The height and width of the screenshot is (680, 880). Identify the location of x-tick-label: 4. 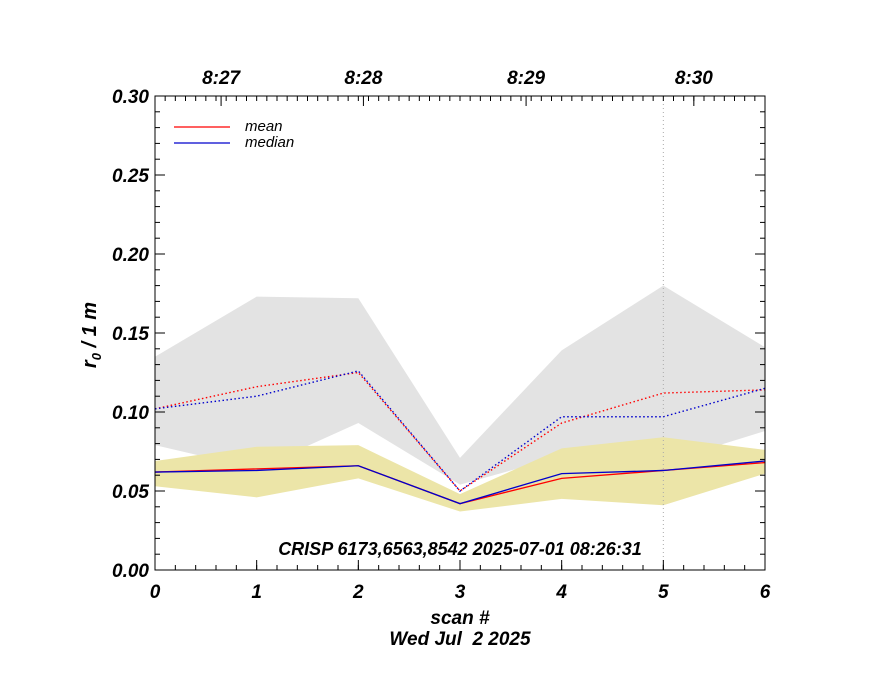
(561, 592).